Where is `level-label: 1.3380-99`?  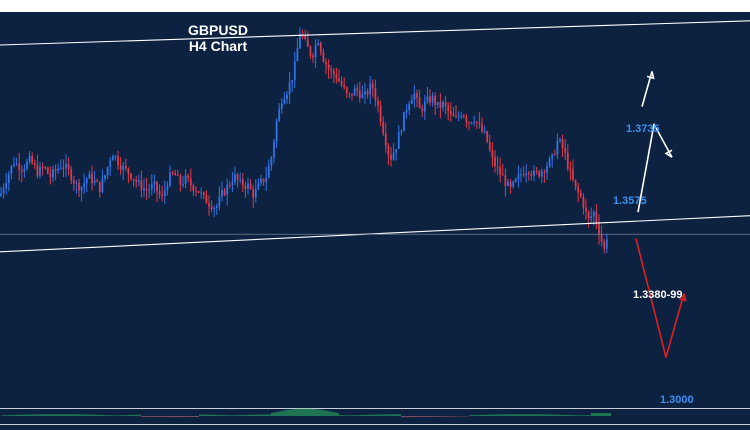
level-label: 1.3380-99 is located at coordinates (658, 295).